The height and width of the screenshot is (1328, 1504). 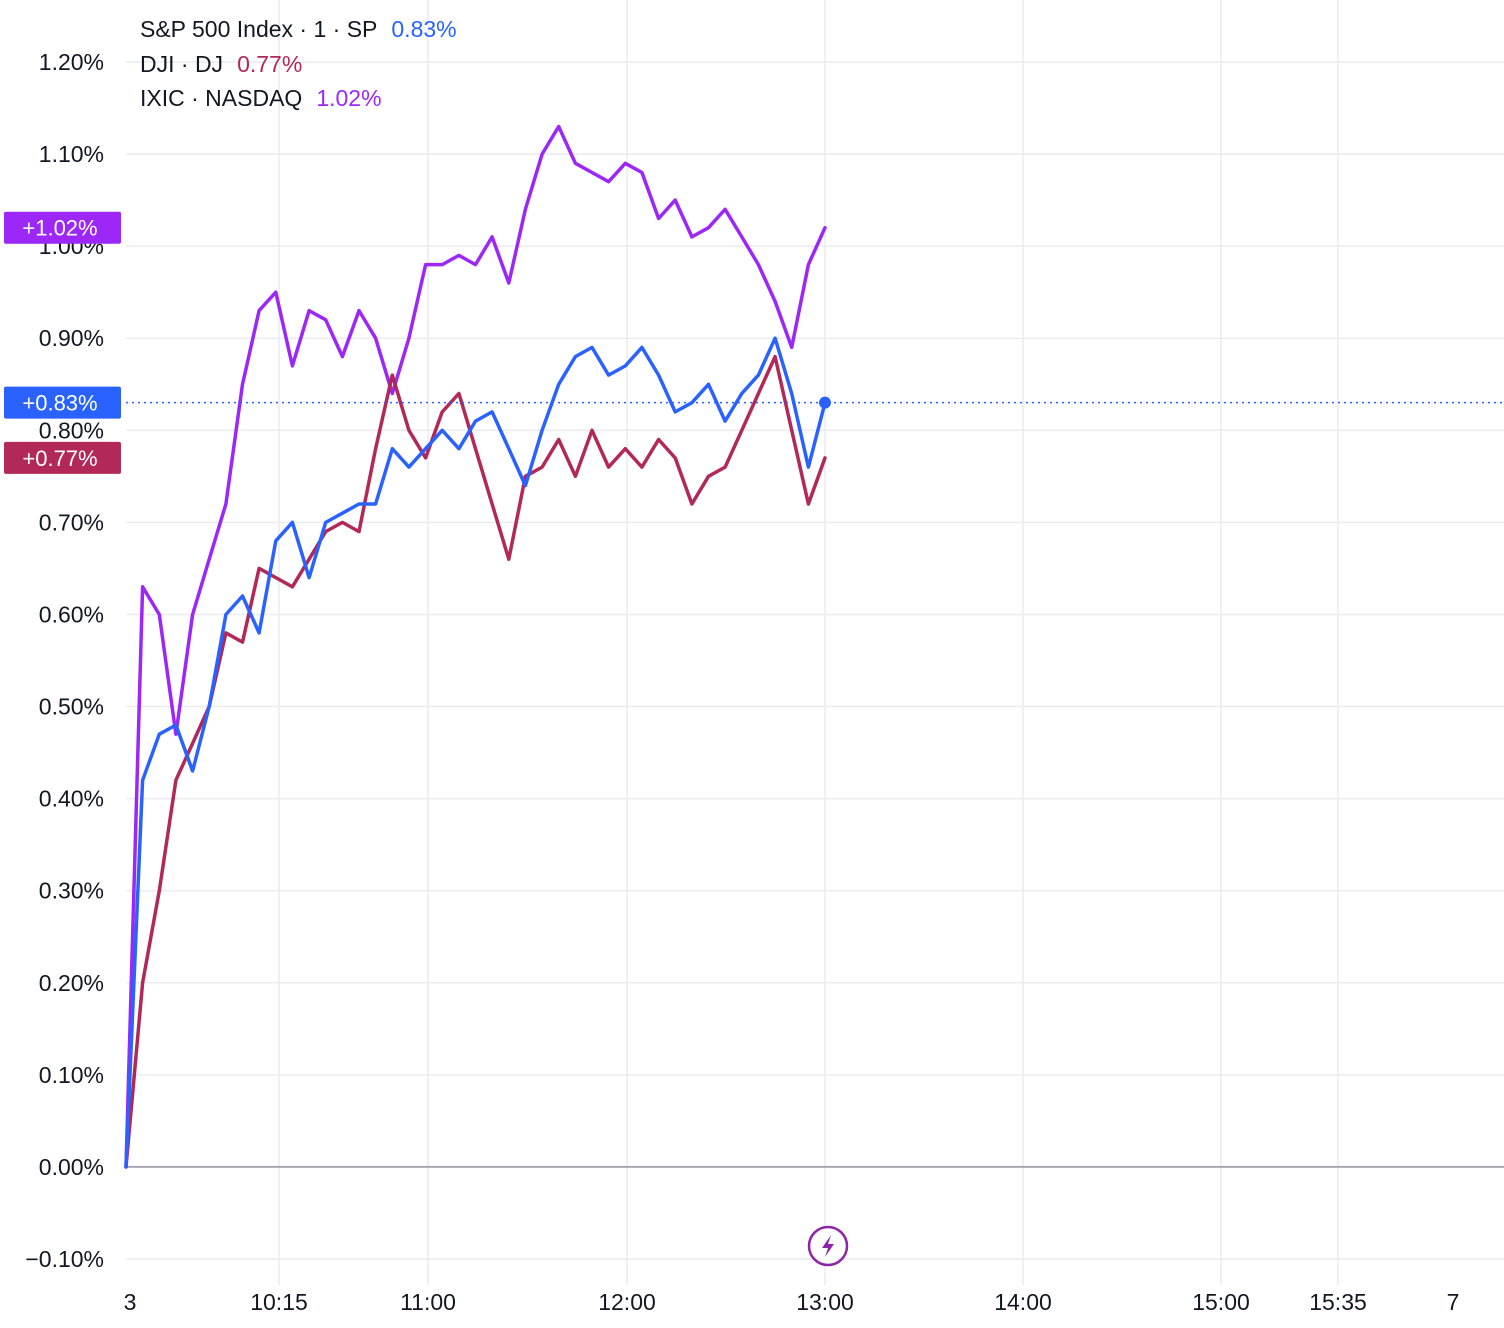 I want to click on y-tick-label: 1.20%, so click(x=71, y=62).